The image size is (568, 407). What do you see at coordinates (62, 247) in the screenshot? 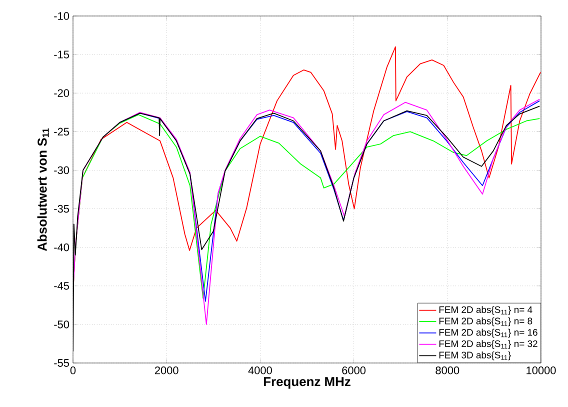
I see `y-tick-label: -40` at bounding box center [62, 247].